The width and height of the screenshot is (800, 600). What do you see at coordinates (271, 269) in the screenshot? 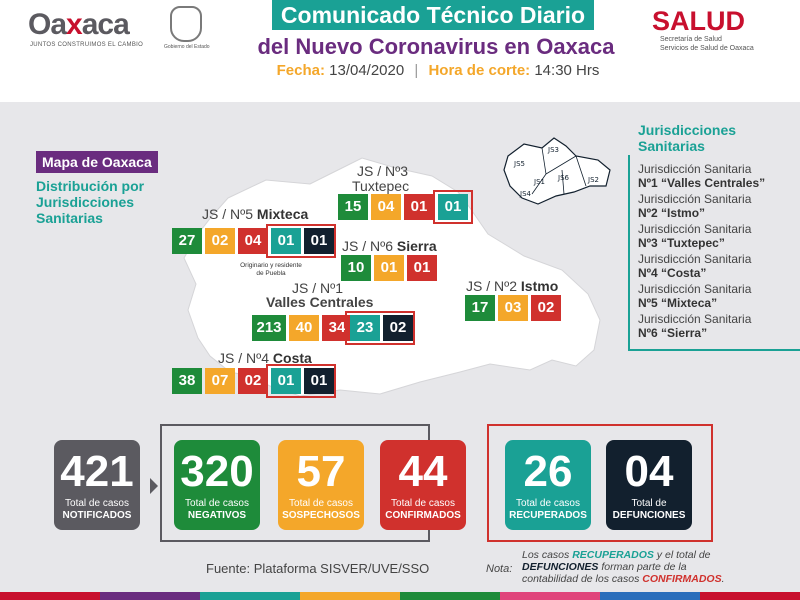
I see `origin-note: Originario y residente de Puebla` at bounding box center [271, 269].